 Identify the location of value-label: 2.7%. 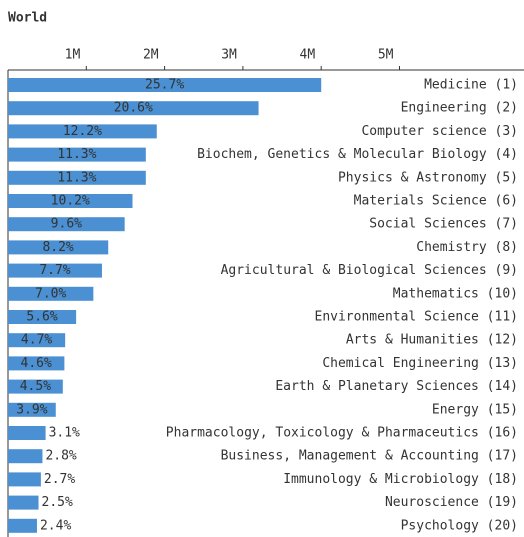
(59, 479).